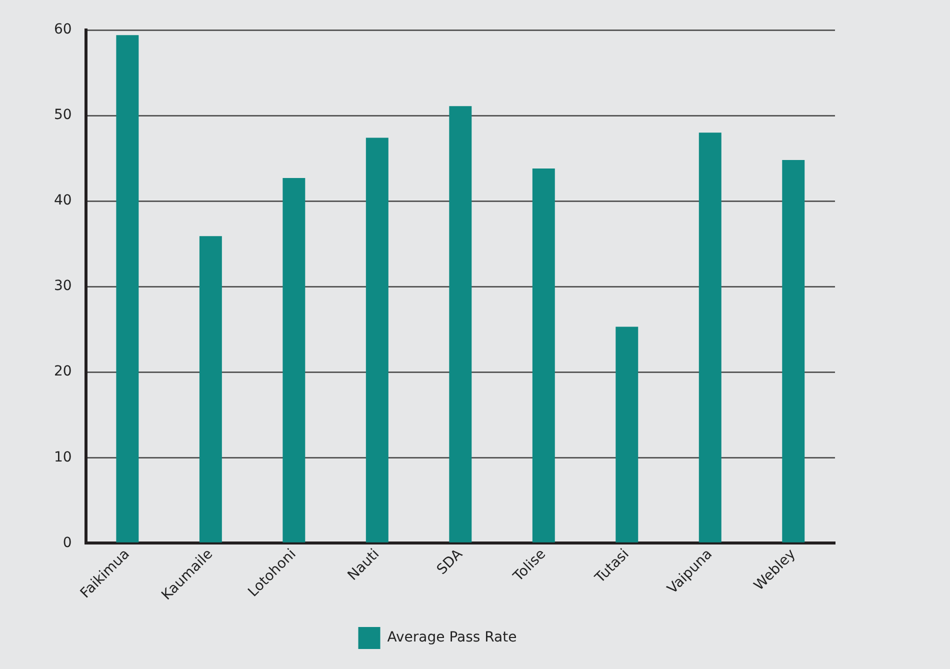  I want to click on y-tick-label: 0, so click(67, 542).